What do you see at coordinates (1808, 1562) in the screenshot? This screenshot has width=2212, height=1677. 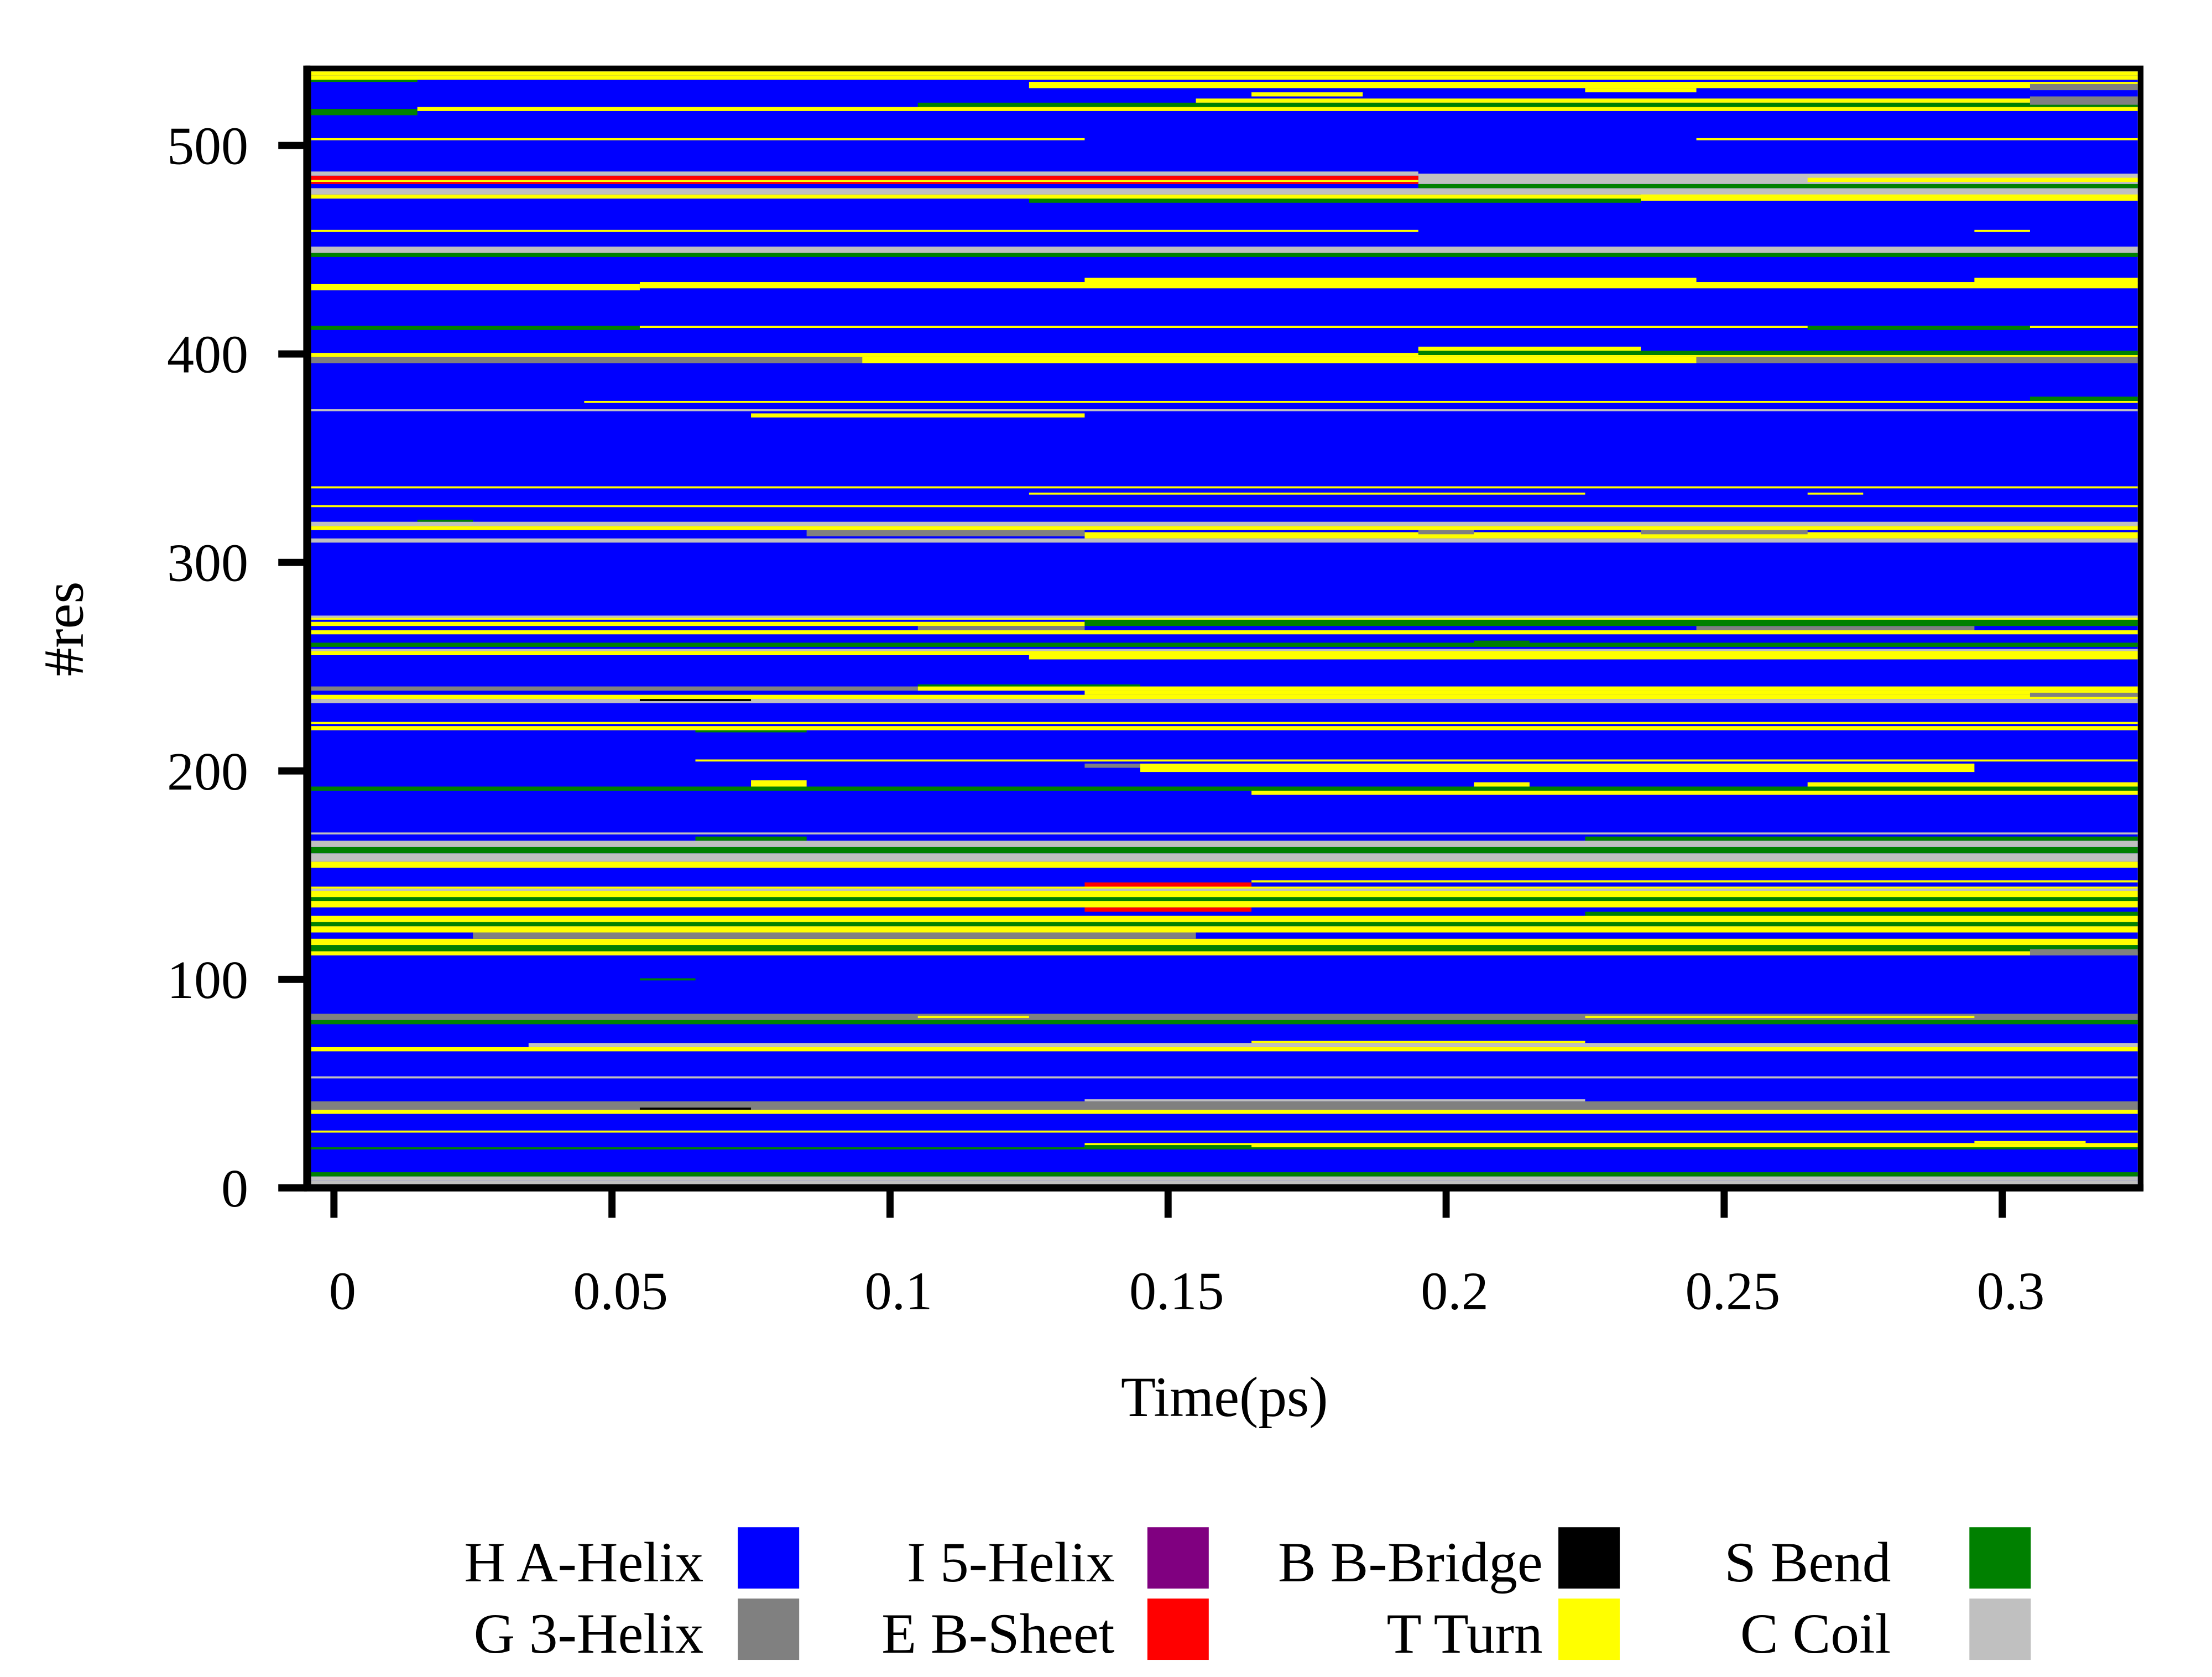 I see `legend-label: S Bend` at bounding box center [1808, 1562].